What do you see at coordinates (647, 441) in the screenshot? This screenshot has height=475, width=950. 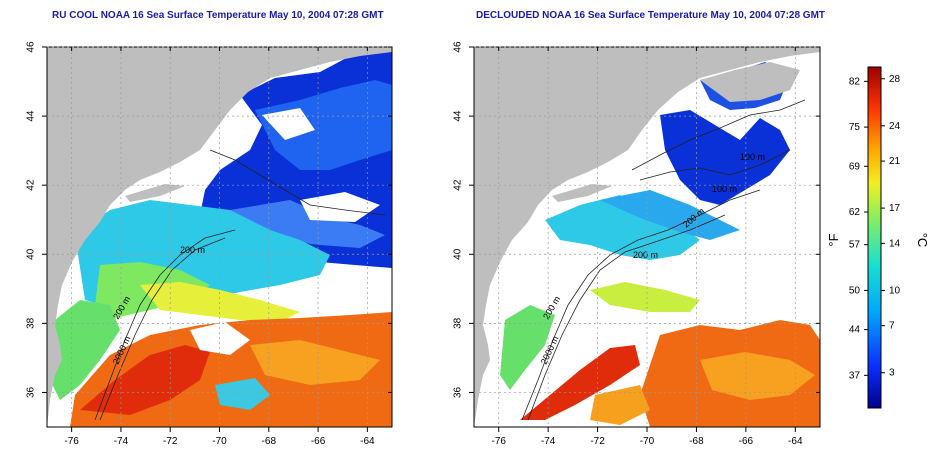 I see `right-lon-tick-label: -70` at bounding box center [647, 441].